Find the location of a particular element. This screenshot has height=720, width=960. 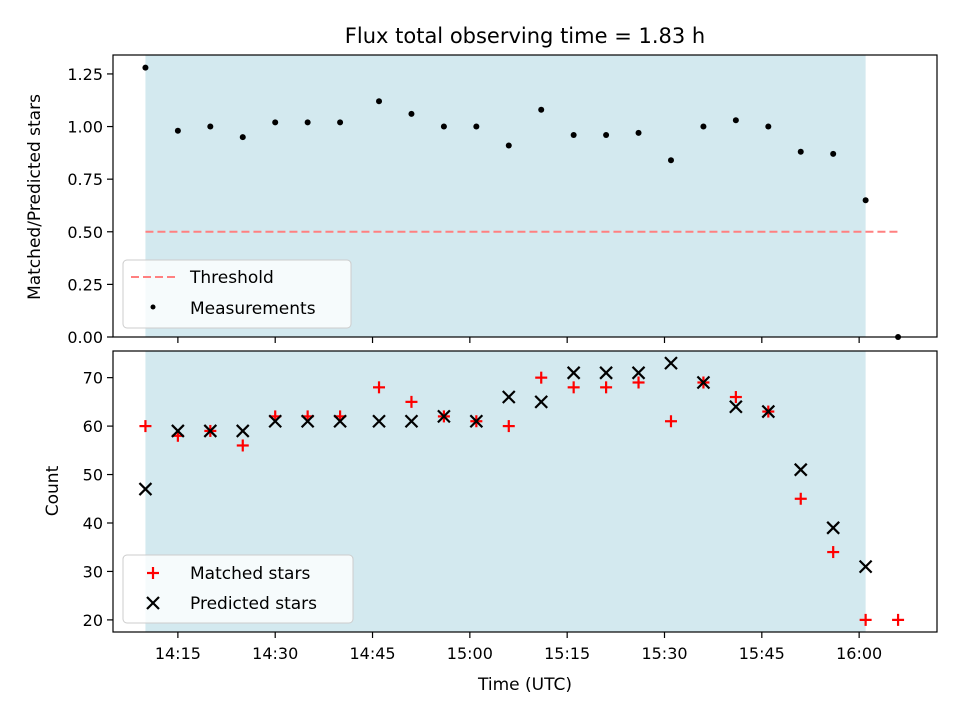

matched-legend-label: Matched stars is located at coordinates (250, 574).